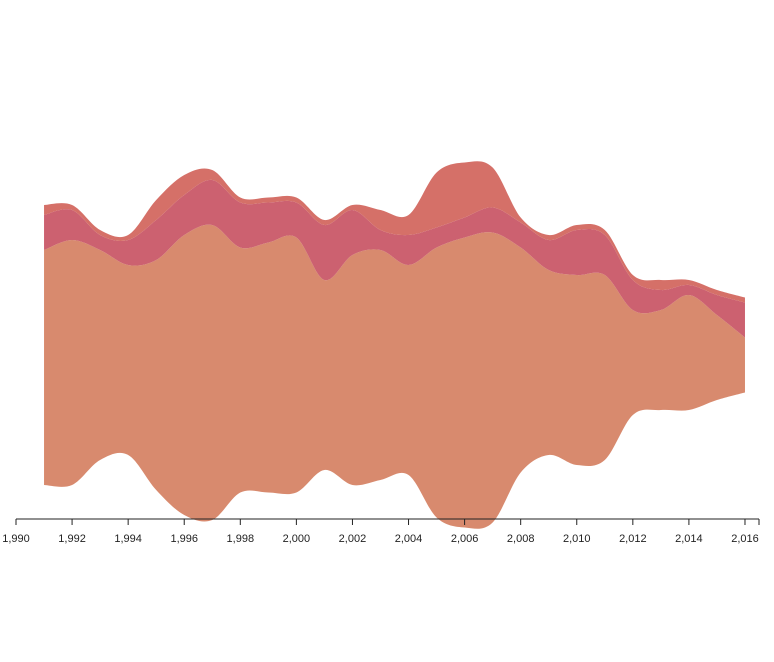  Describe the element at coordinates (465, 539) in the screenshot. I see `x-tick-label: 2,006` at that location.